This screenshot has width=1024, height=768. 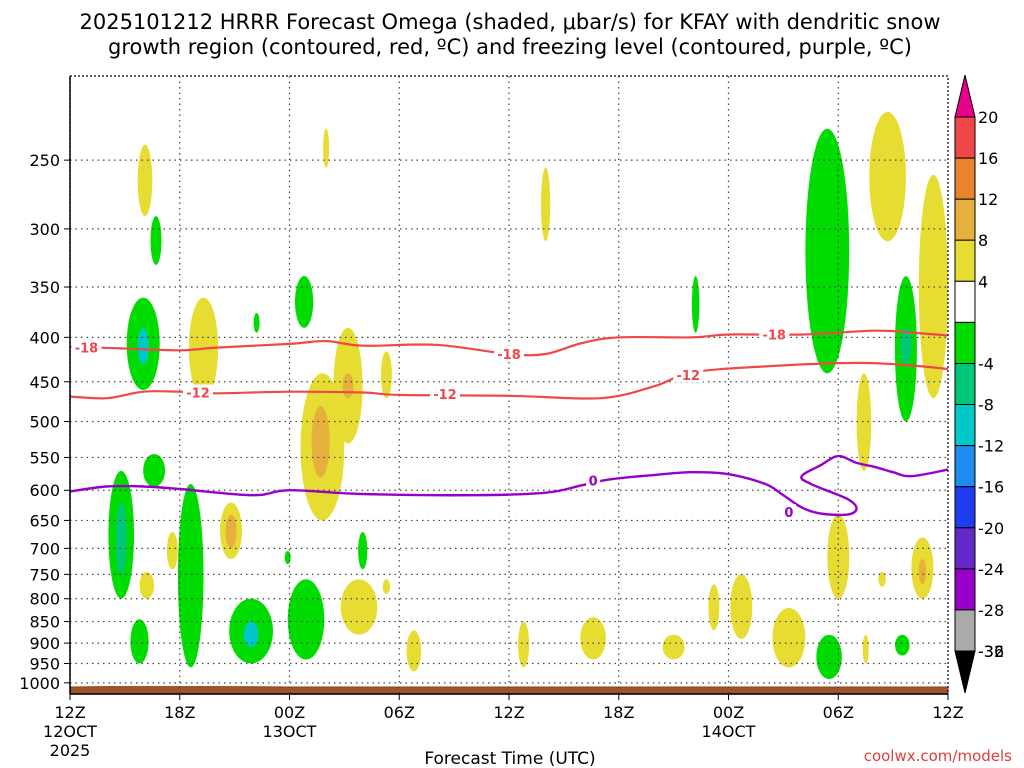 I want to click on contour-label-0a: 0, so click(x=593, y=482).